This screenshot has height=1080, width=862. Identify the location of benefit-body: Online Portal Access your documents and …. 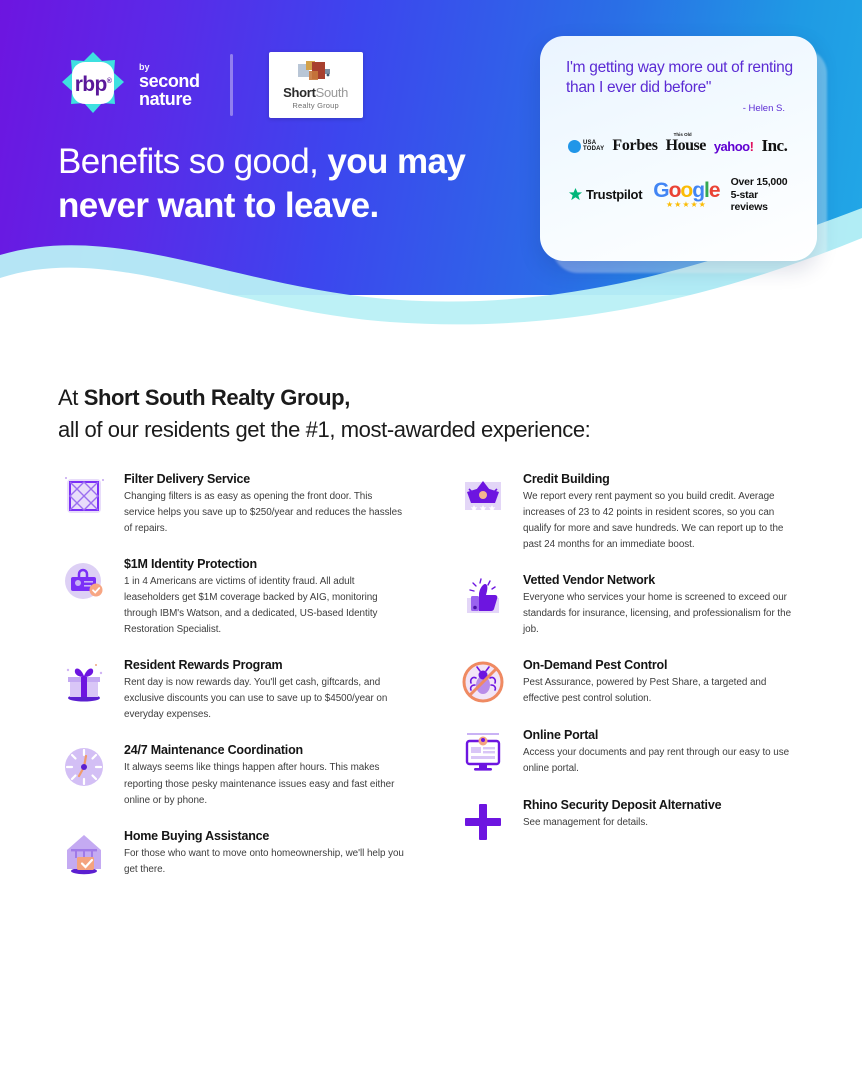
(663, 752).